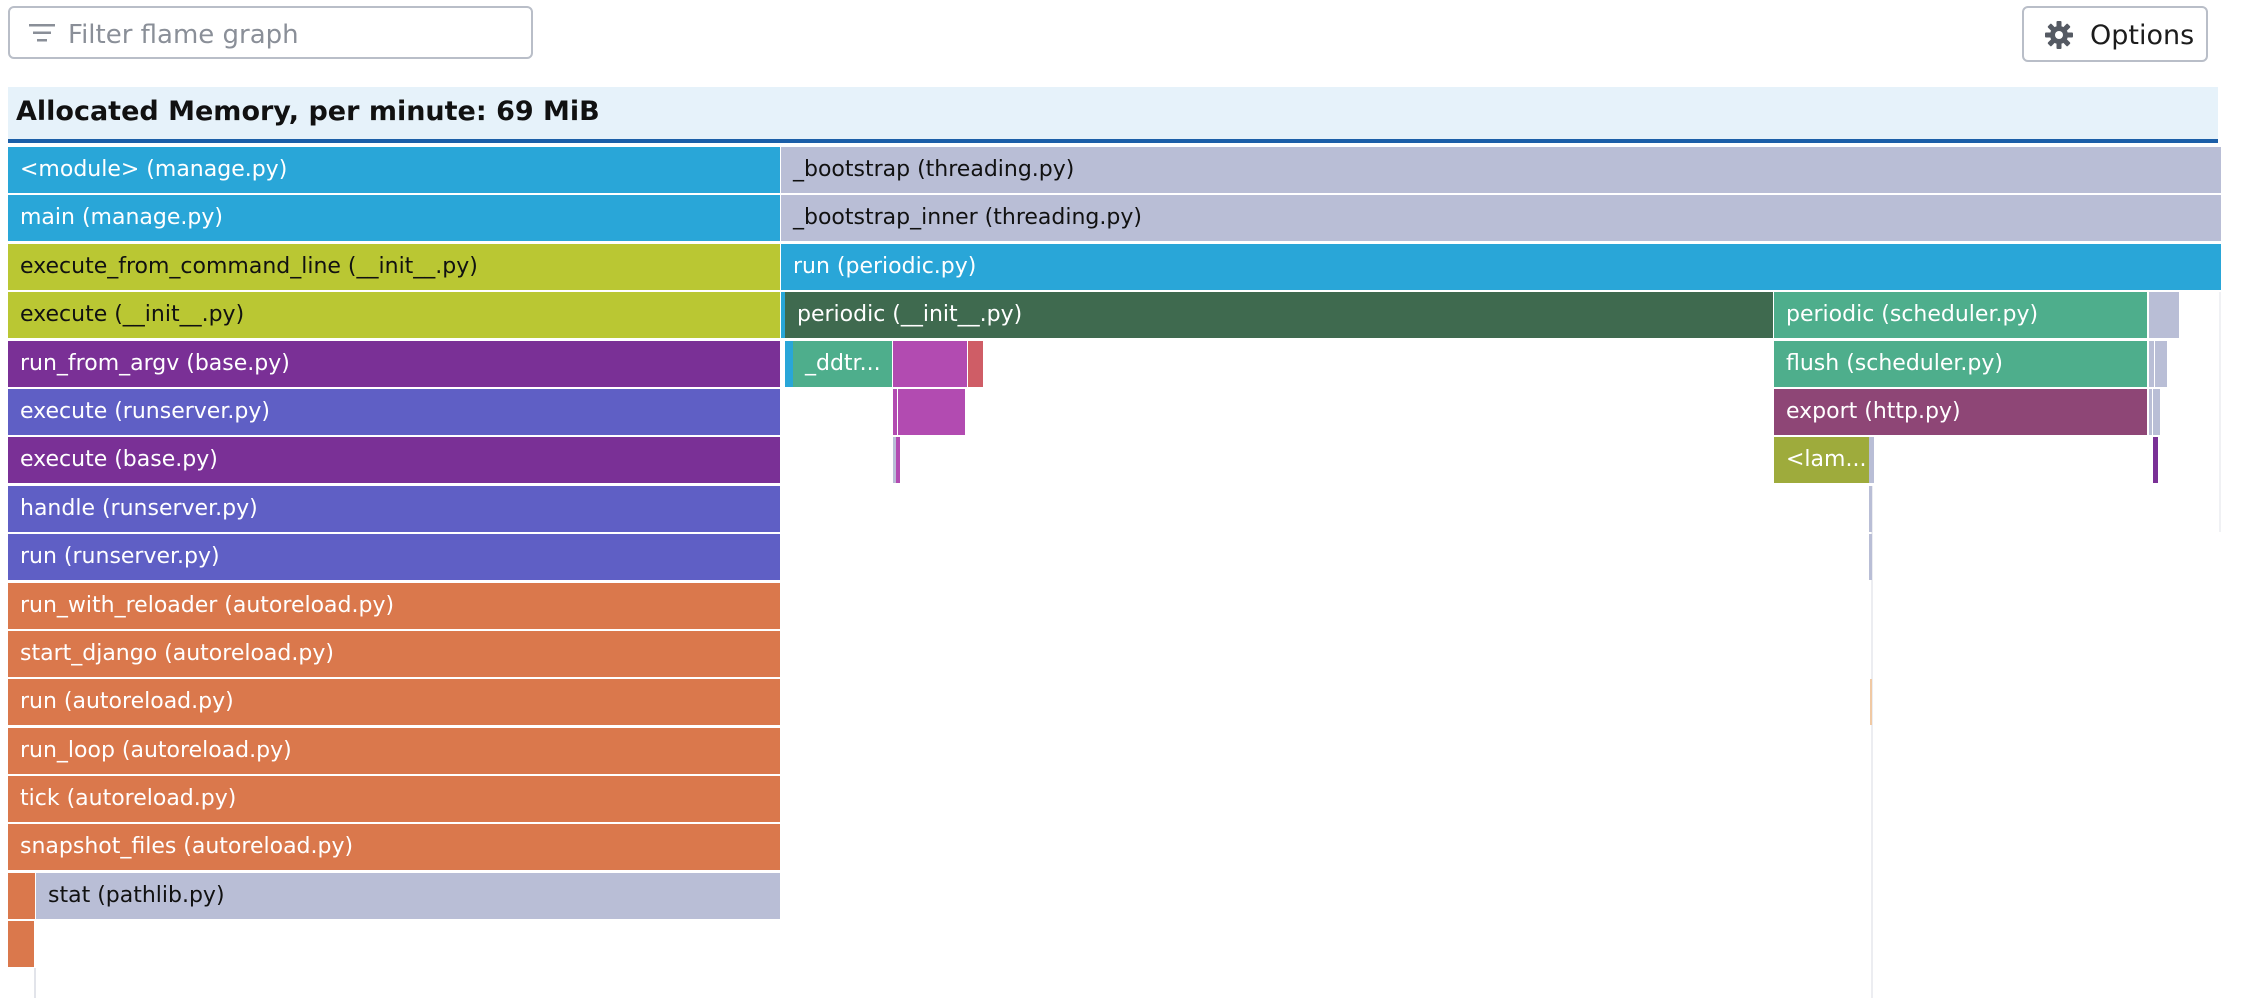 Image resolution: width=2254 pixels, height=998 pixels. I want to click on options-button: Options, so click(2115, 34).